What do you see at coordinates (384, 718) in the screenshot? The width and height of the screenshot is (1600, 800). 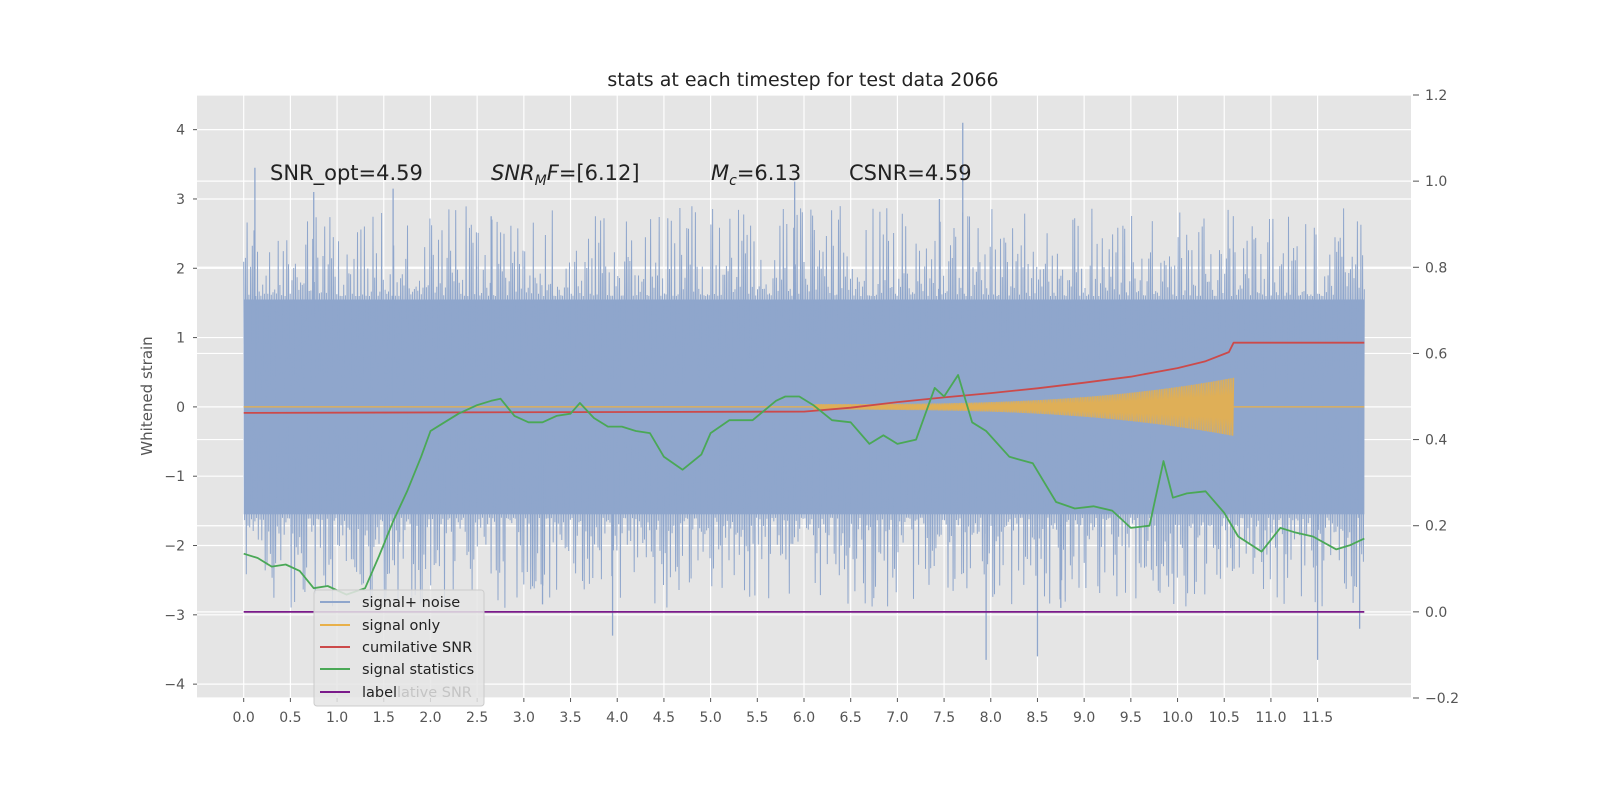 I see `x-tick-label: 1.5` at bounding box center [384, 718].